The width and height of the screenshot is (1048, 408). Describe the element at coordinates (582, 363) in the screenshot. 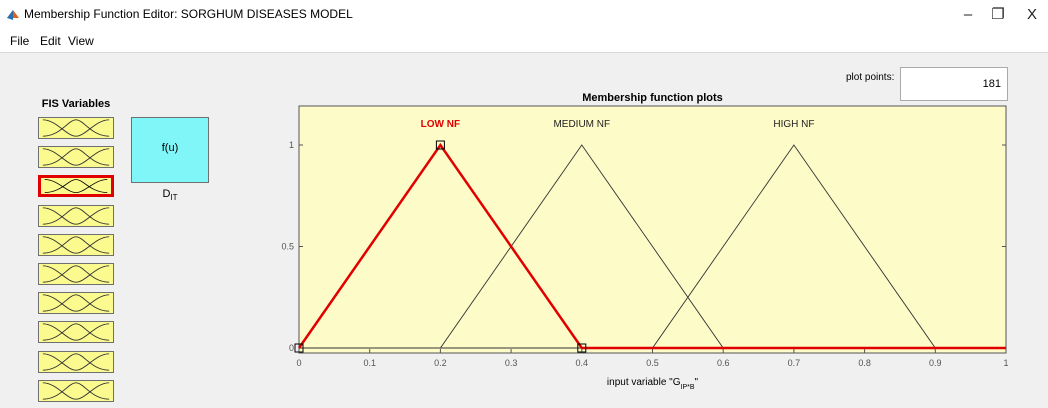

I see `x-tick-label: 0.4` at that location.